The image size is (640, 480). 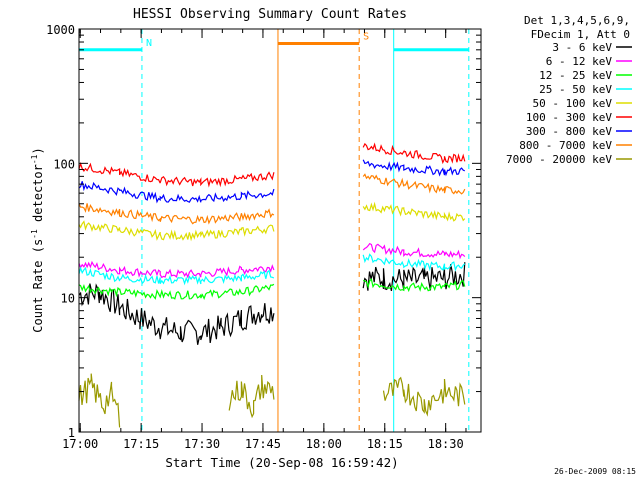 What do you see at coordinates (34, 159) in the screenshot?
I see `y-axis-label-sup-2: -1` at bounding box center [34, 159].